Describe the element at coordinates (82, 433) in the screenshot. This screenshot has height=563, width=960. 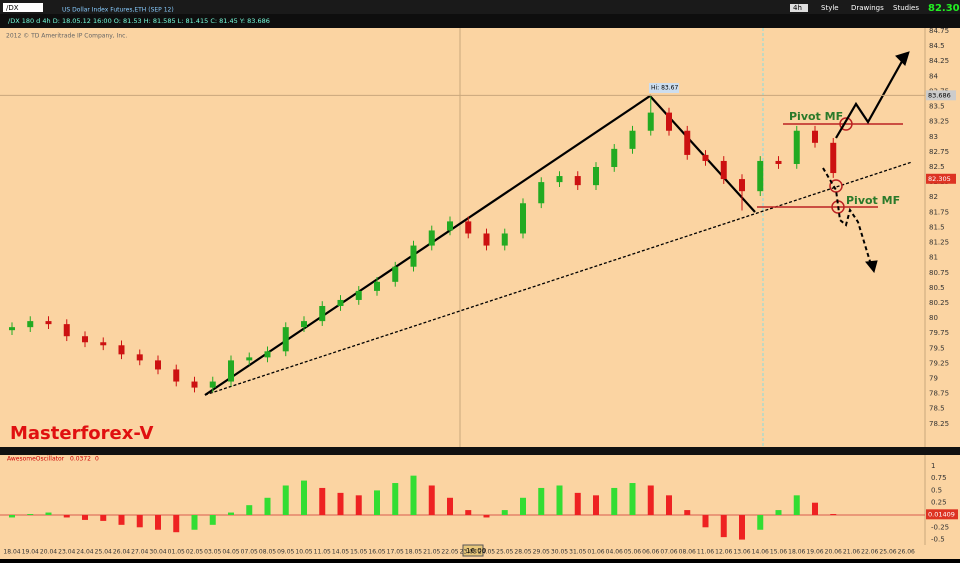
I see `brand: Masterforex-V` at that location.